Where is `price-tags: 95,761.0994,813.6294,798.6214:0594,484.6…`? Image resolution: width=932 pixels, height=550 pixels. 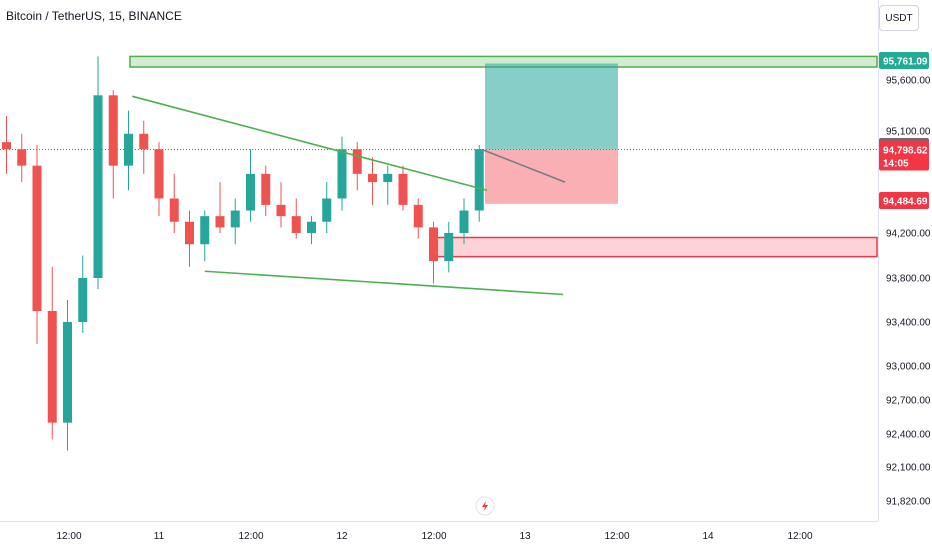 price-tags: 95,761.0994,813.6294,798.6214:0594,484.6… is located at coordinates (904, 130).